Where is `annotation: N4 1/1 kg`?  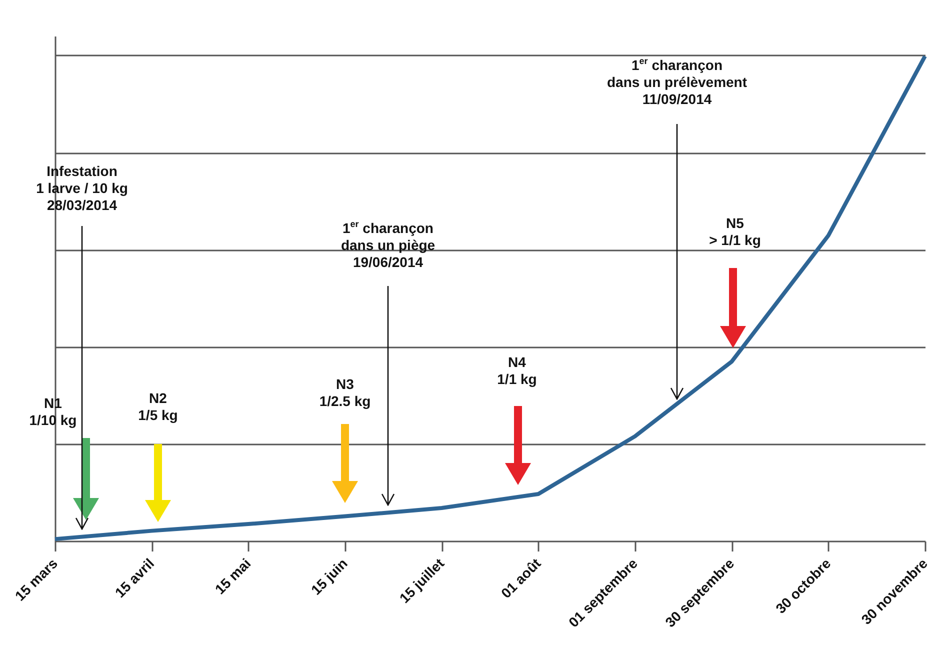 annotation: N4 1/1 kg is located at coordinates (517, 371).